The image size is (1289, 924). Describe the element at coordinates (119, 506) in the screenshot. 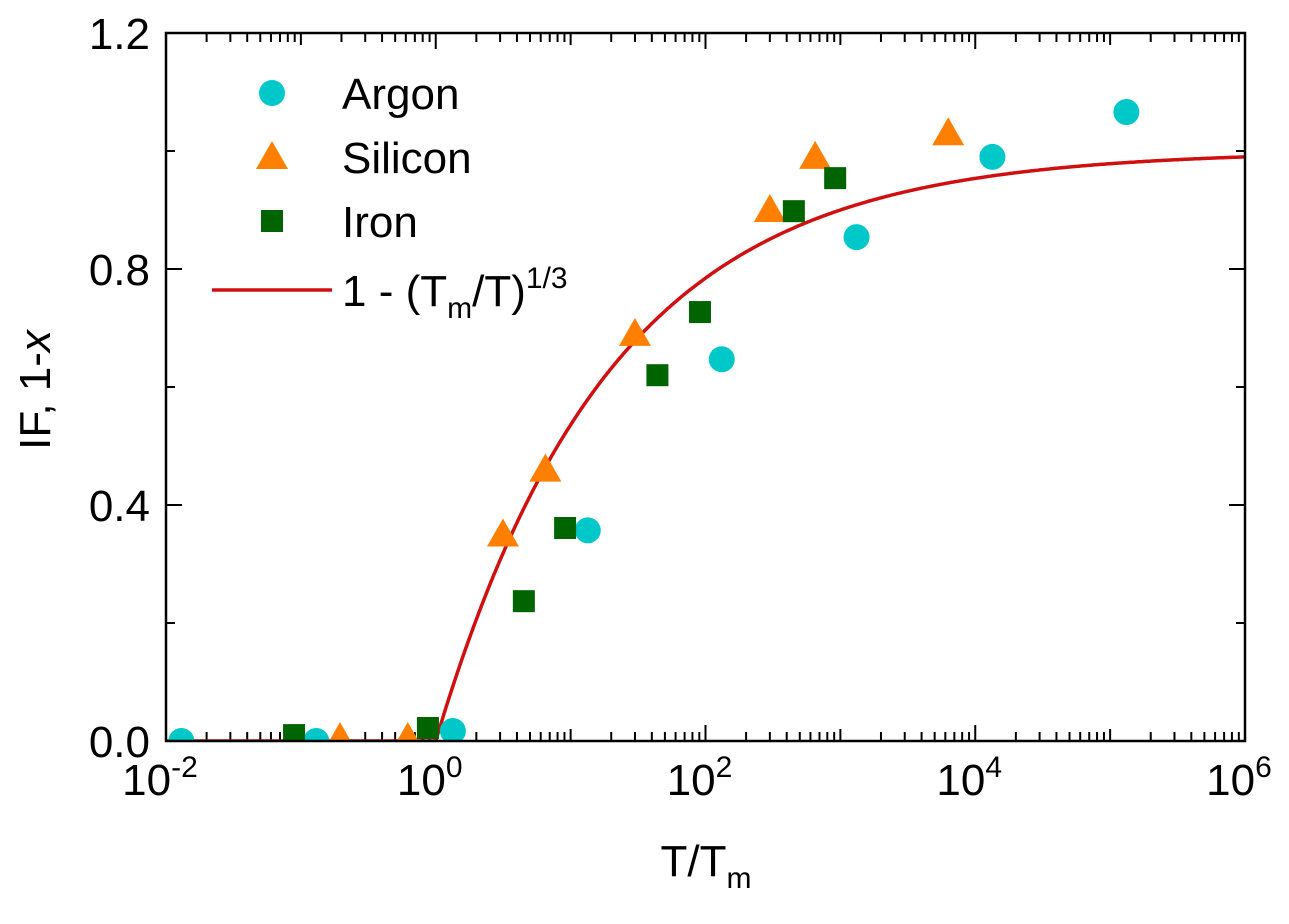

I see `y-tick-label: 0.4` at that location.